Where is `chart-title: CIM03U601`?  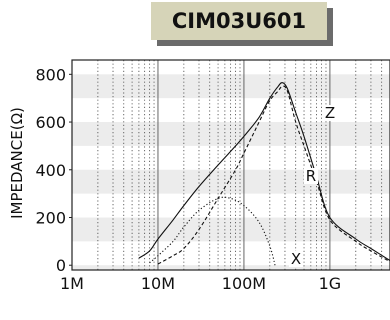
chart-title: CIM03U601 is located at coordinates (239, 21).